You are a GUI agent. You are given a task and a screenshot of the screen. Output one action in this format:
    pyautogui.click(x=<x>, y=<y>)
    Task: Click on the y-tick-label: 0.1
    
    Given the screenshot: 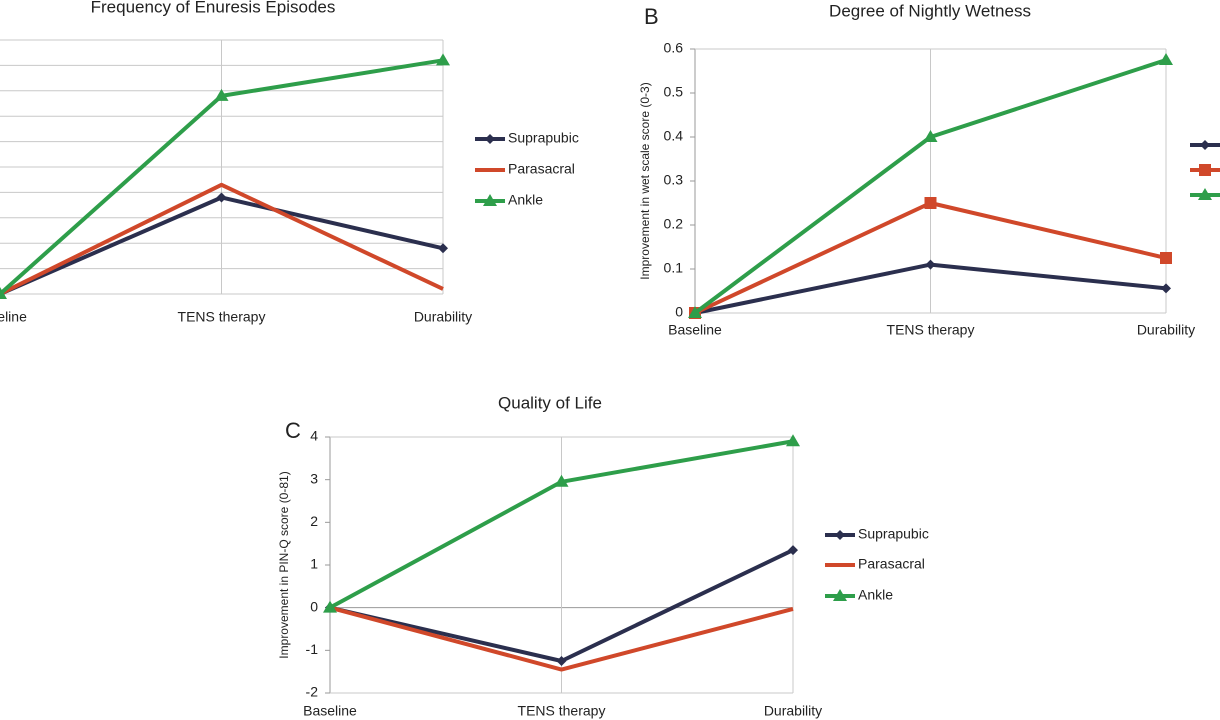 What is the action you would take?
    pyautogui.click(x=674, y=268)
    